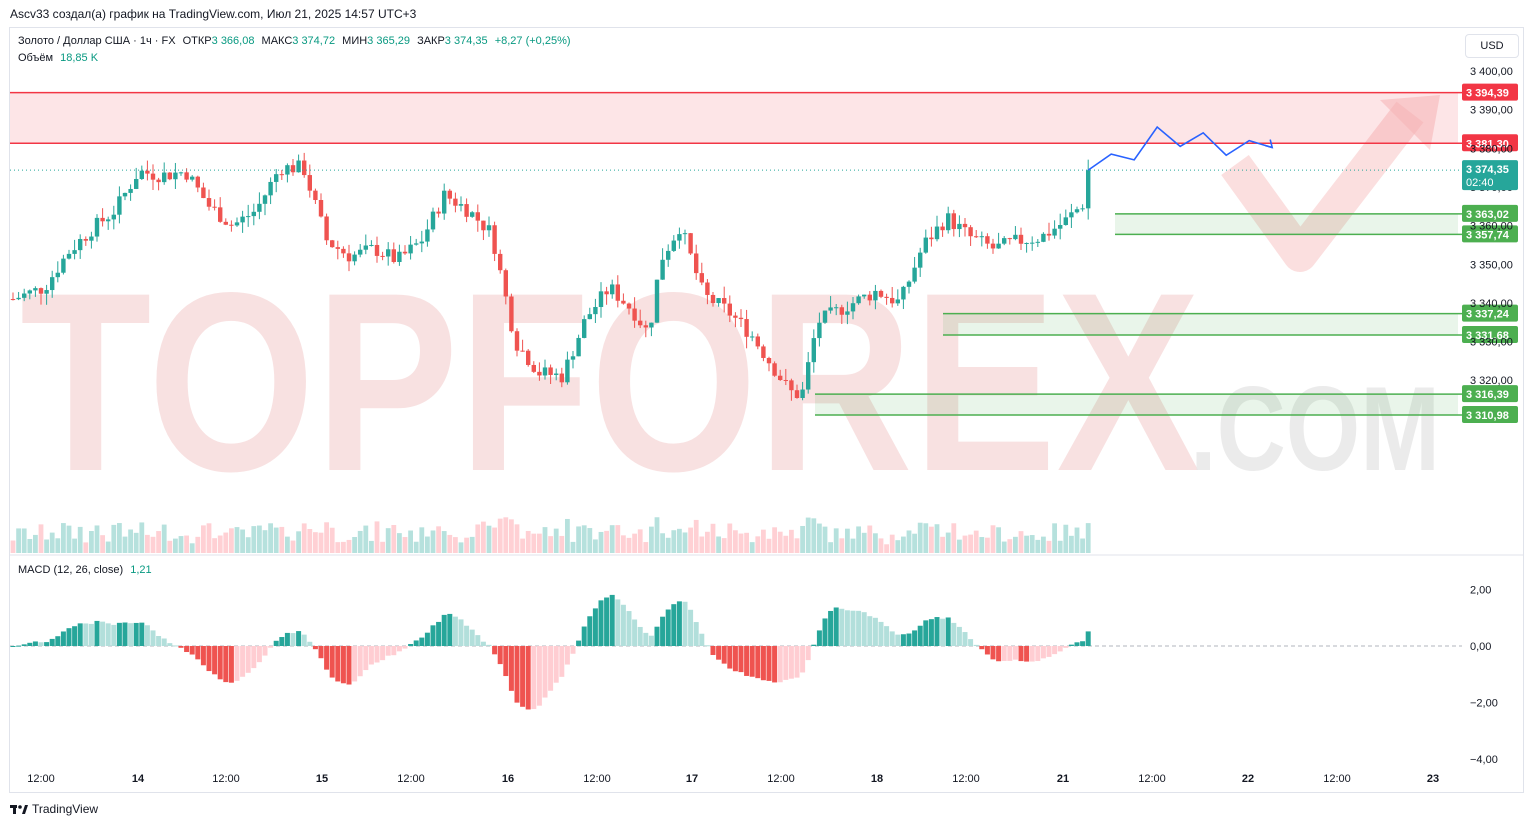 Image resolution: width=1533 pixels, height=828 pixels. What do you see at coordinates (71, 570) in the screenshot?
I see `macd-label: MACD (12, 26, close)` at bounding box center [71, 570].